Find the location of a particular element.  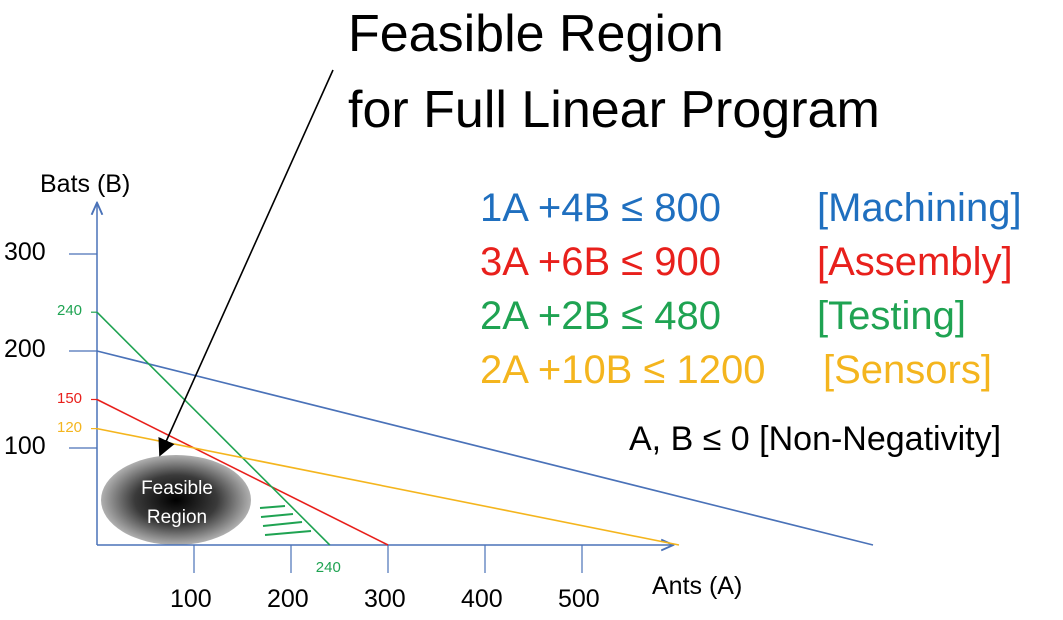

constraint-testing: 2A +2B ≤ 480 [Testing] is located at coordinates (723, 316).